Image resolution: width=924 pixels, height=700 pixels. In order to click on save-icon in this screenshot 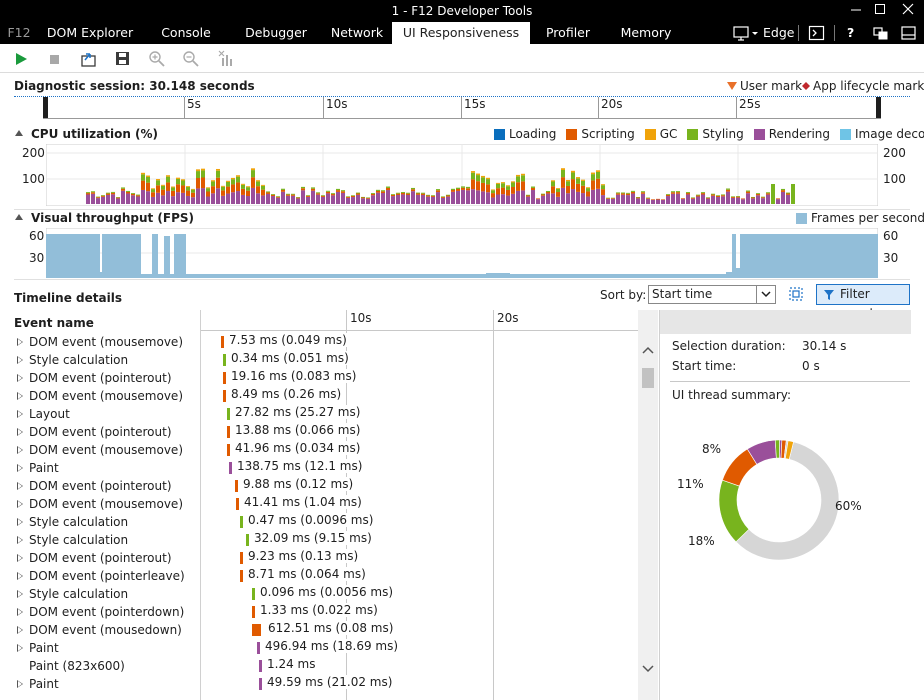, I will do `click(123, 59)`.